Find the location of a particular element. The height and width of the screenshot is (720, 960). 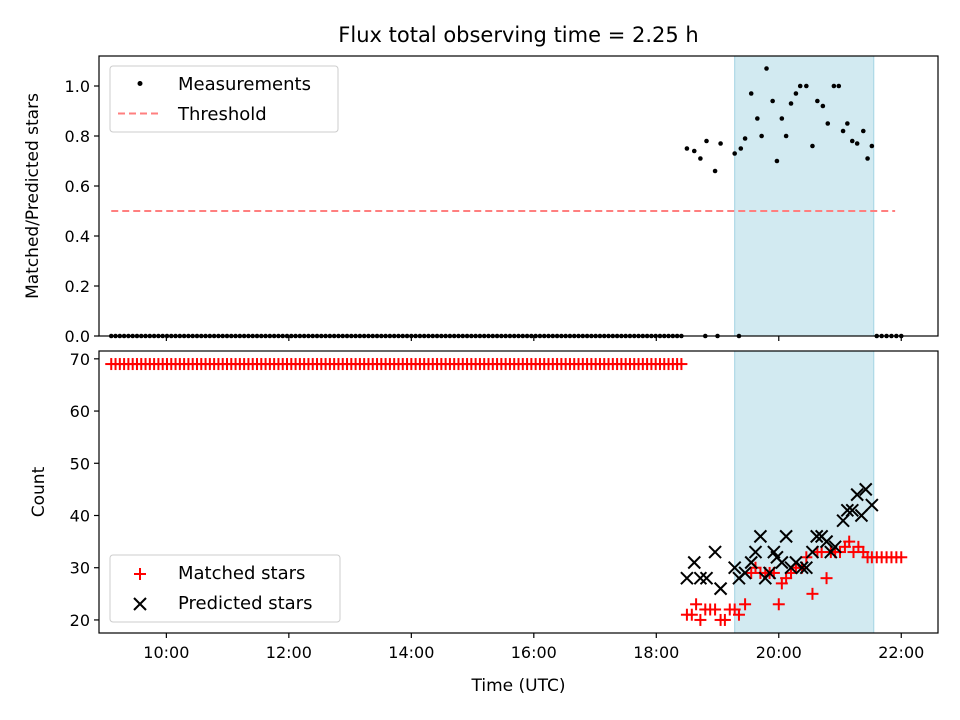

predicted-legend-marker is located at coordinates (140, 604).